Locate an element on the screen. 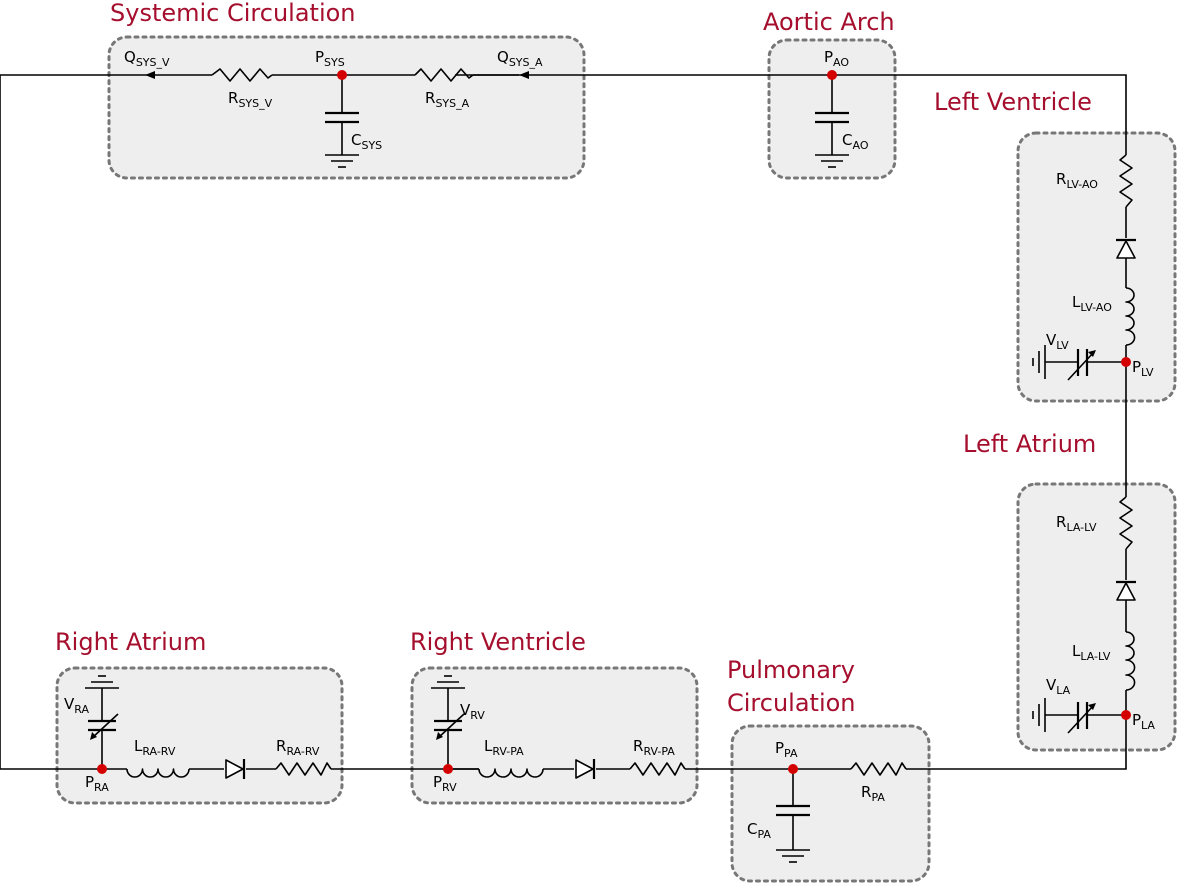 The image size is (1177, 883). right-ventricle-title: Right Ventricle is located at coordinates (498, 642).